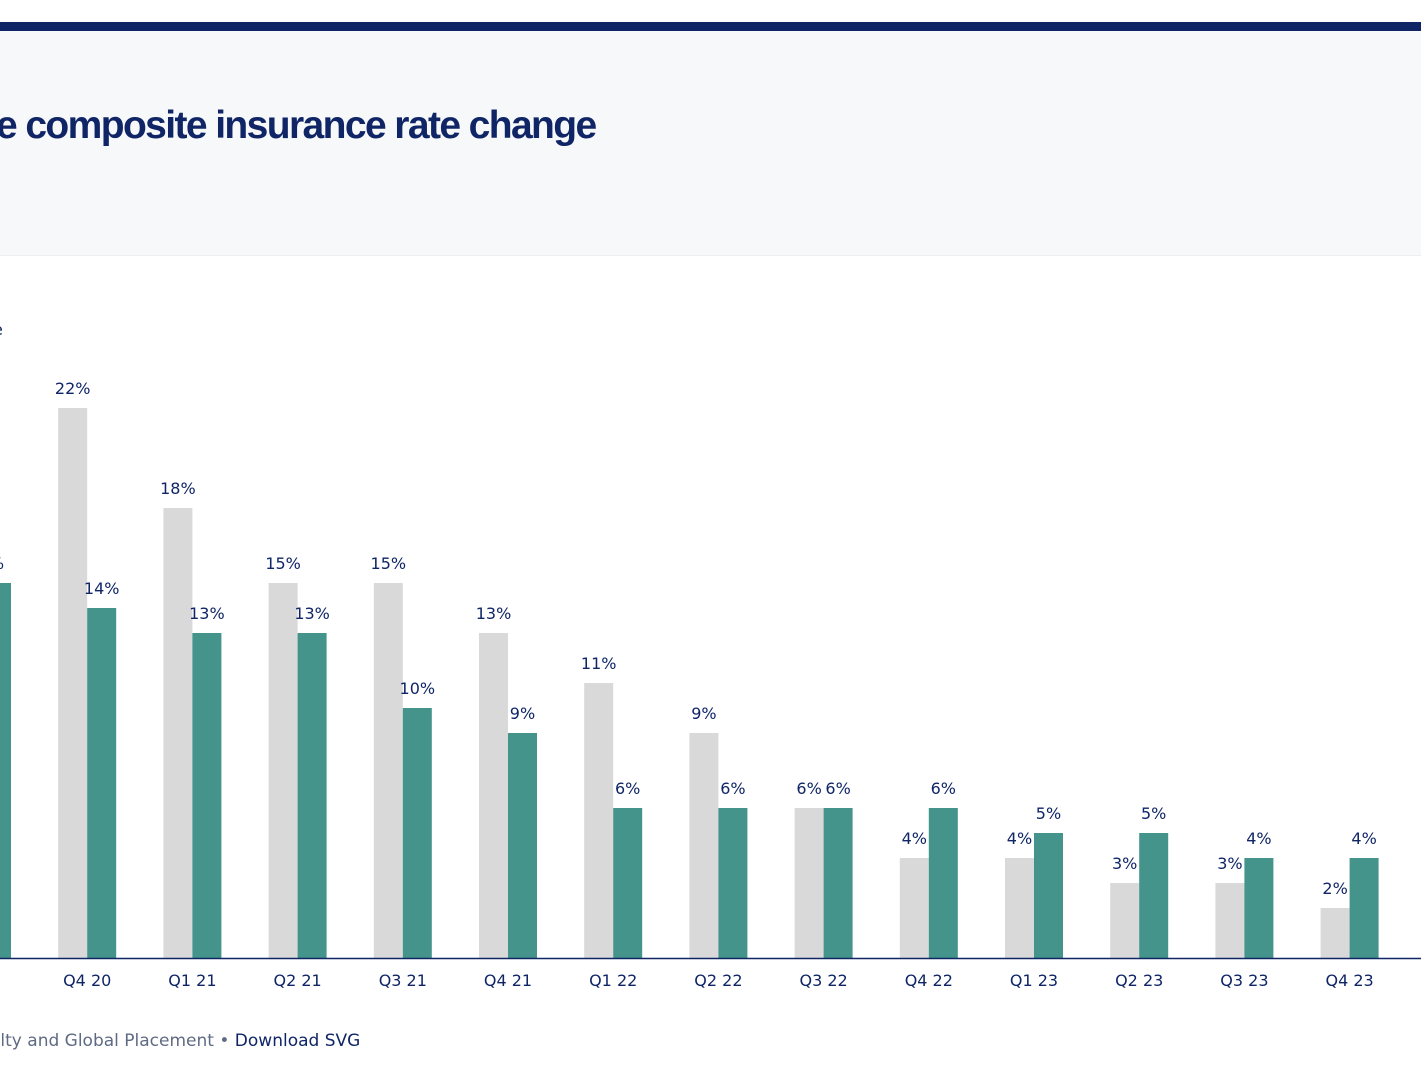 The height and width of the screenshot is (1066, 1421). I want to click on x-tick-label-13: Q4 23, so click(1349, 980).